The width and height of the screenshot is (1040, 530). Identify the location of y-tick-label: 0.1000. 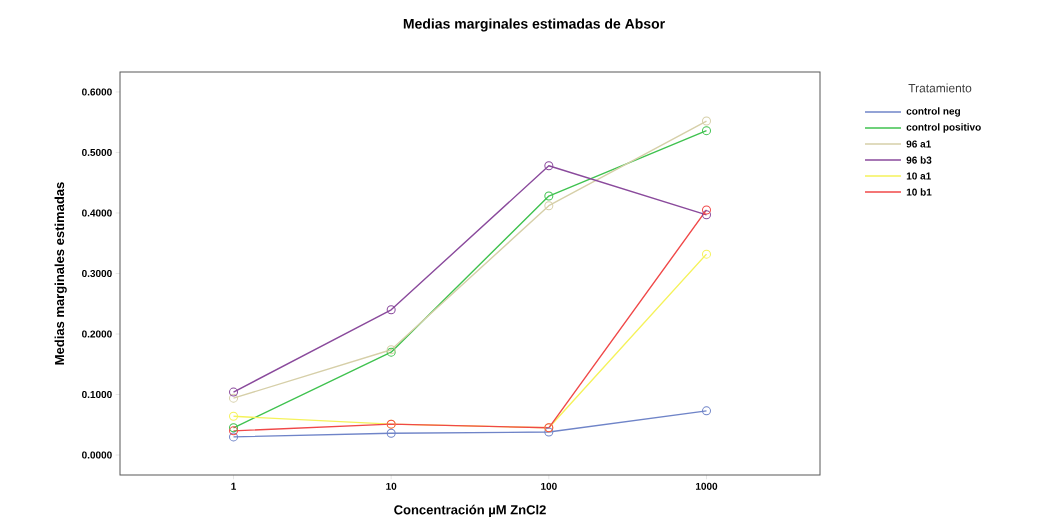
(97, 394).